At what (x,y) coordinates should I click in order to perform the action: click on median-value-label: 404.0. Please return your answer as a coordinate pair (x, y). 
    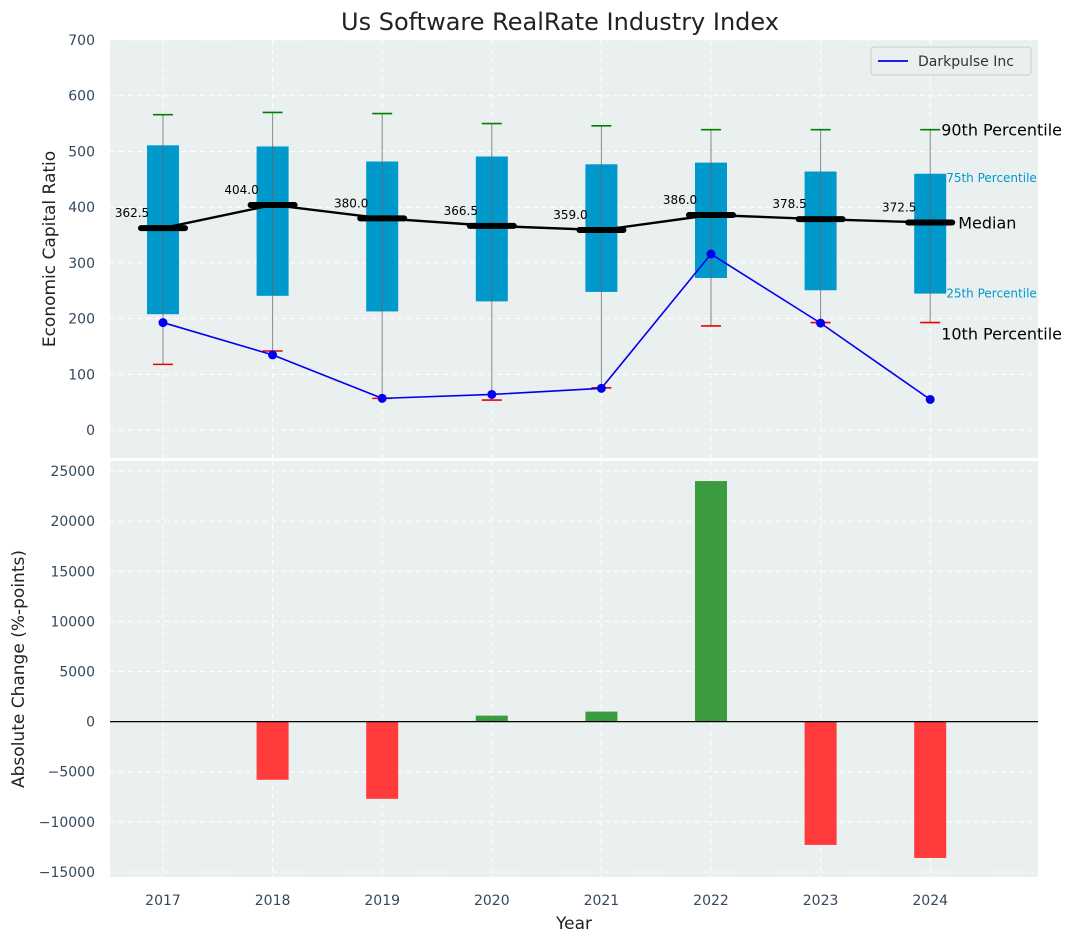
    Looking at the image, I should click on (241, 190).